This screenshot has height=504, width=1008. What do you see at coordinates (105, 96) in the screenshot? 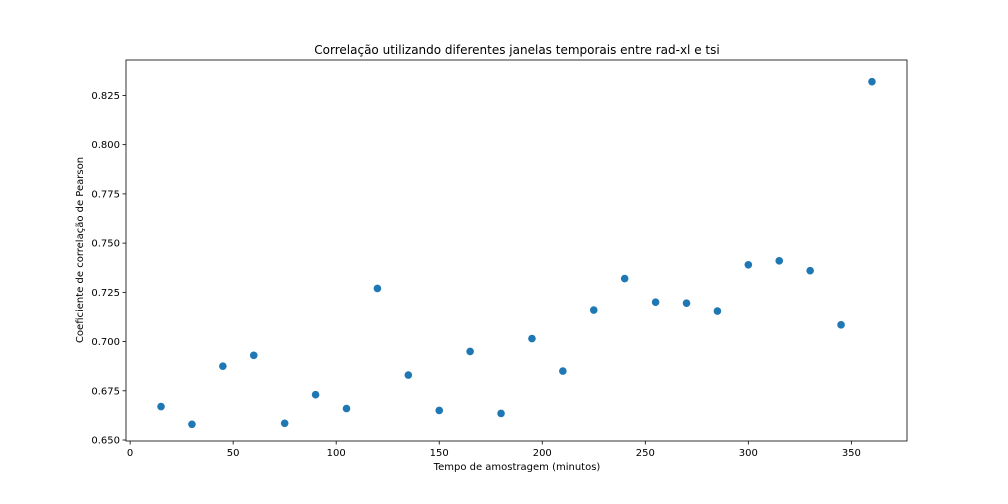
I see `y-tick-label: 0.825` at bounding box center [105, 96].